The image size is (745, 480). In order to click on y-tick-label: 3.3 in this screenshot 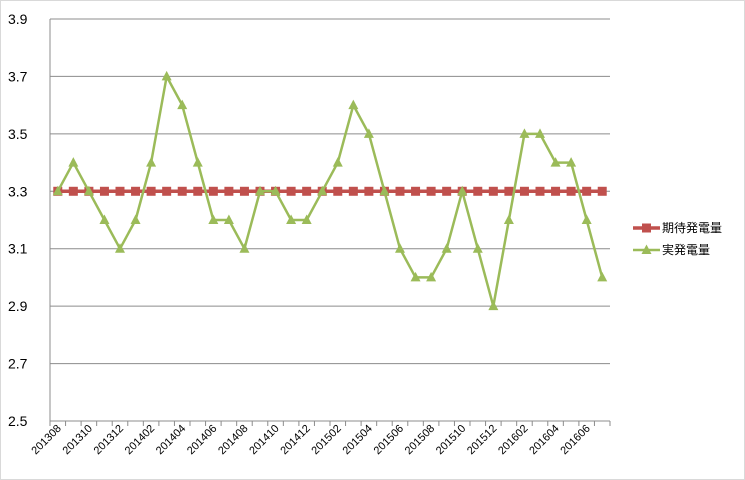, I will do `click(18, 191)`.